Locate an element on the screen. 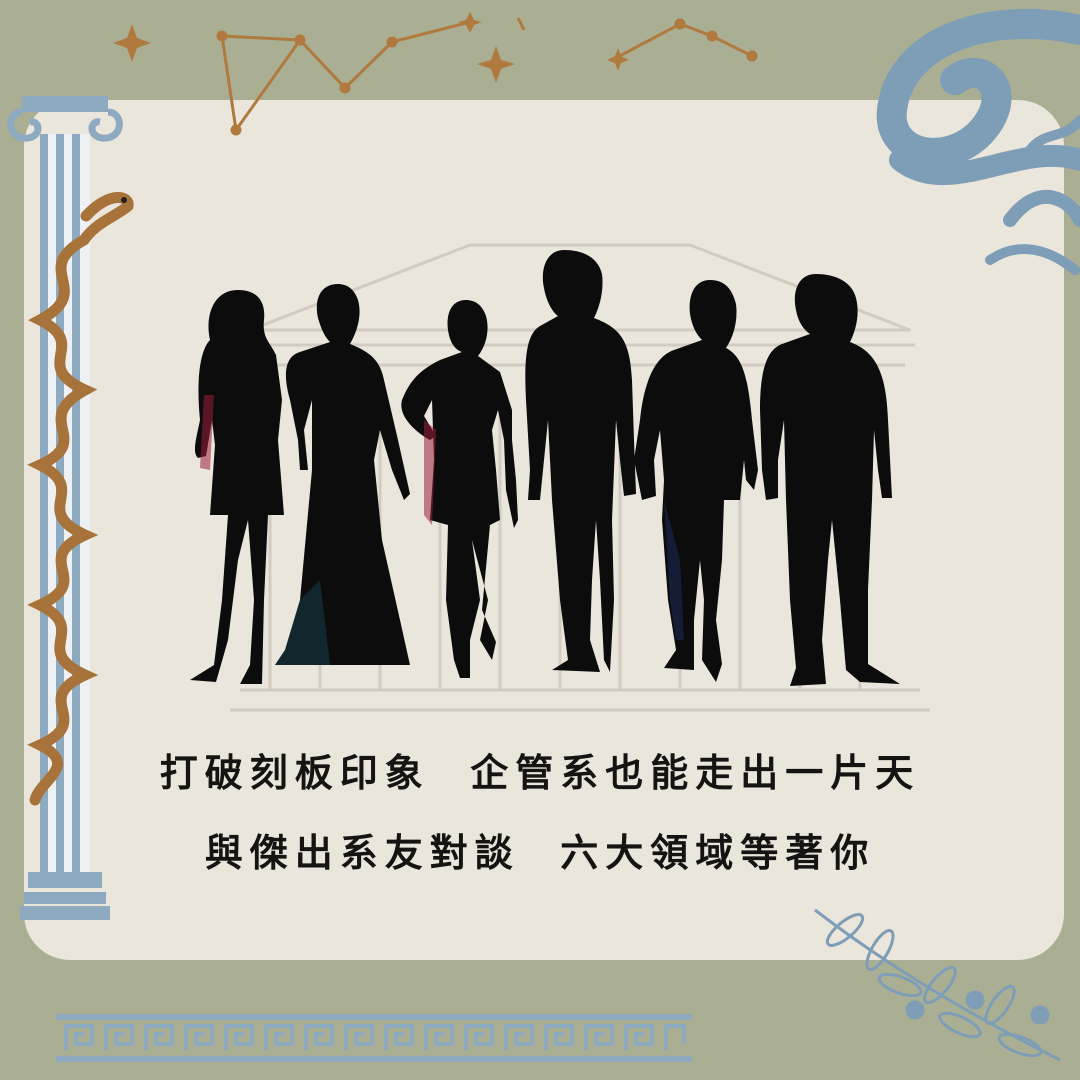 Image resolution: width=1080 pixels, height=1080 pixels. blue-swirl-wave is located at coordinates (978, 142).